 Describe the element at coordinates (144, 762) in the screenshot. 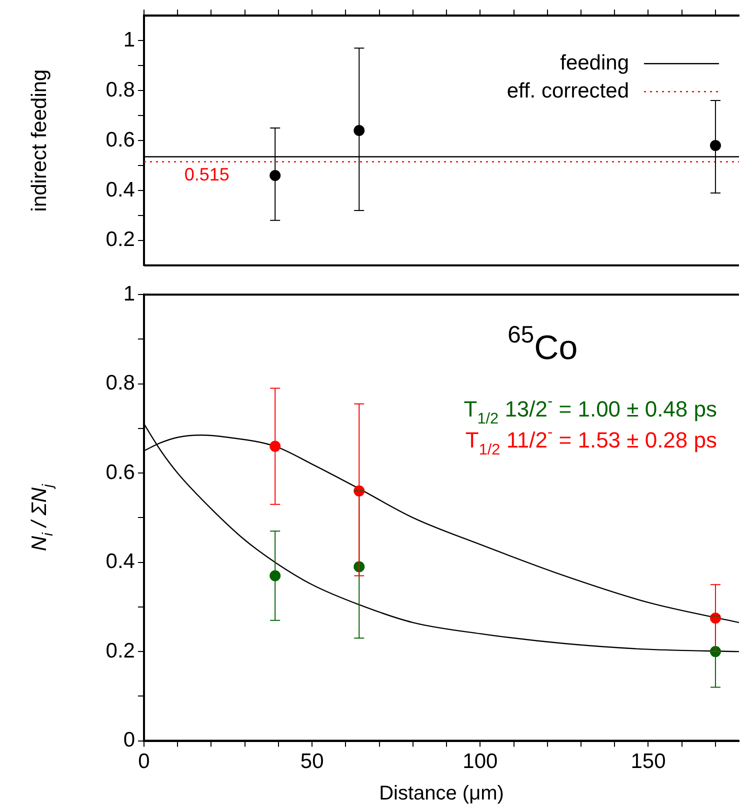

I see `x-tick-label: 0` at that location.